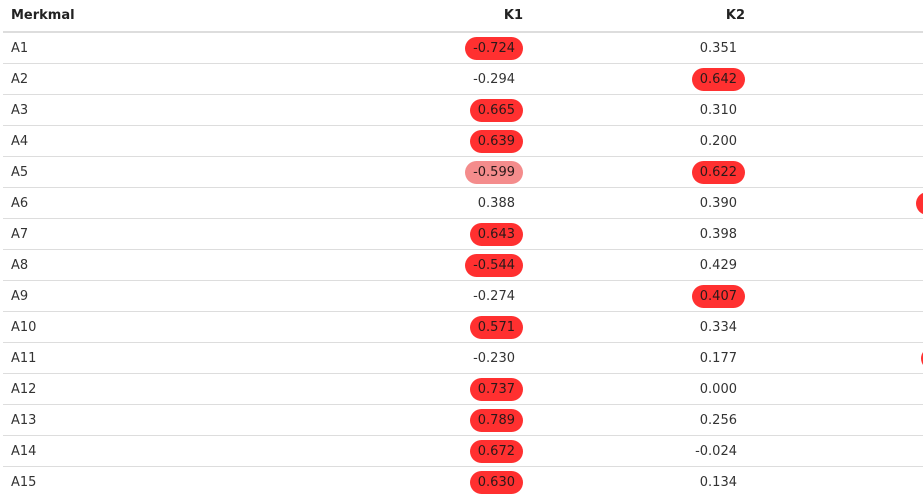 The height and width of the screenshot is (503, 923). I want to click on cell-k3: -0.003, so click(838, 234).